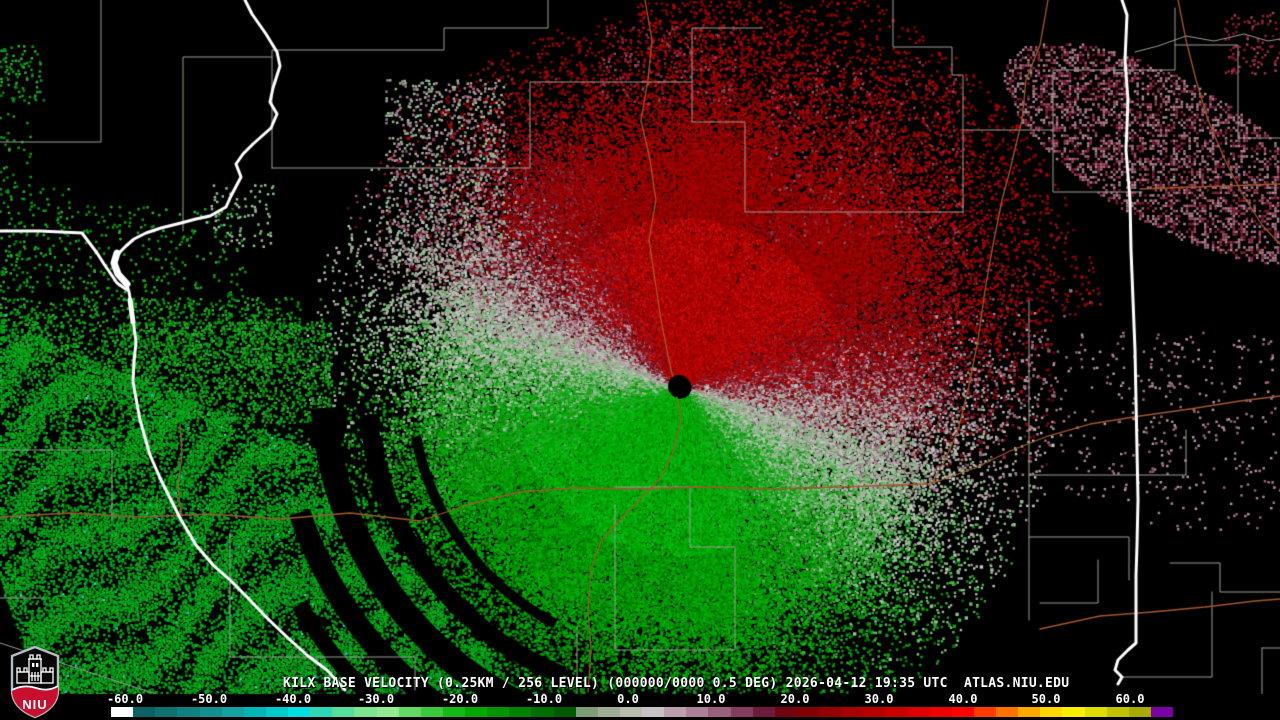 The image size is (1280, 720). Describe the element at coordinates (293, 699) in the screenshot. I see `colorbar-tick-label: -40.0` at that location.